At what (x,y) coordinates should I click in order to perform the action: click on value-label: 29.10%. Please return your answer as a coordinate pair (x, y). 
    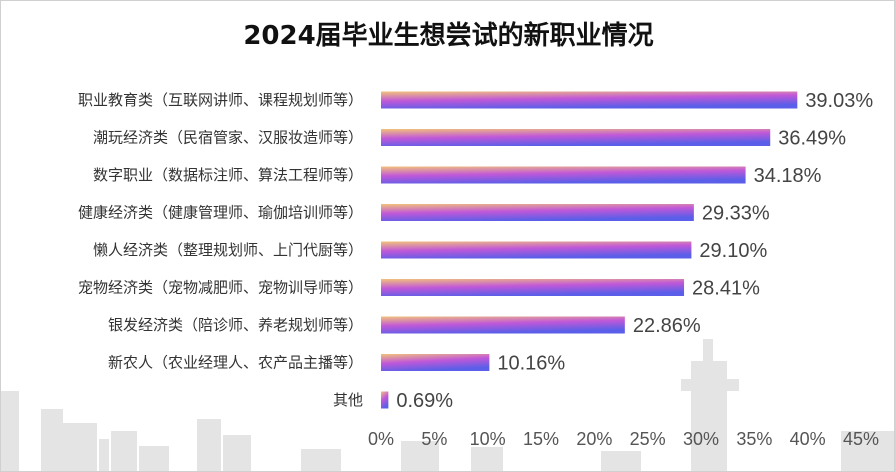
    Looking at the image, I should click on (733, 251).